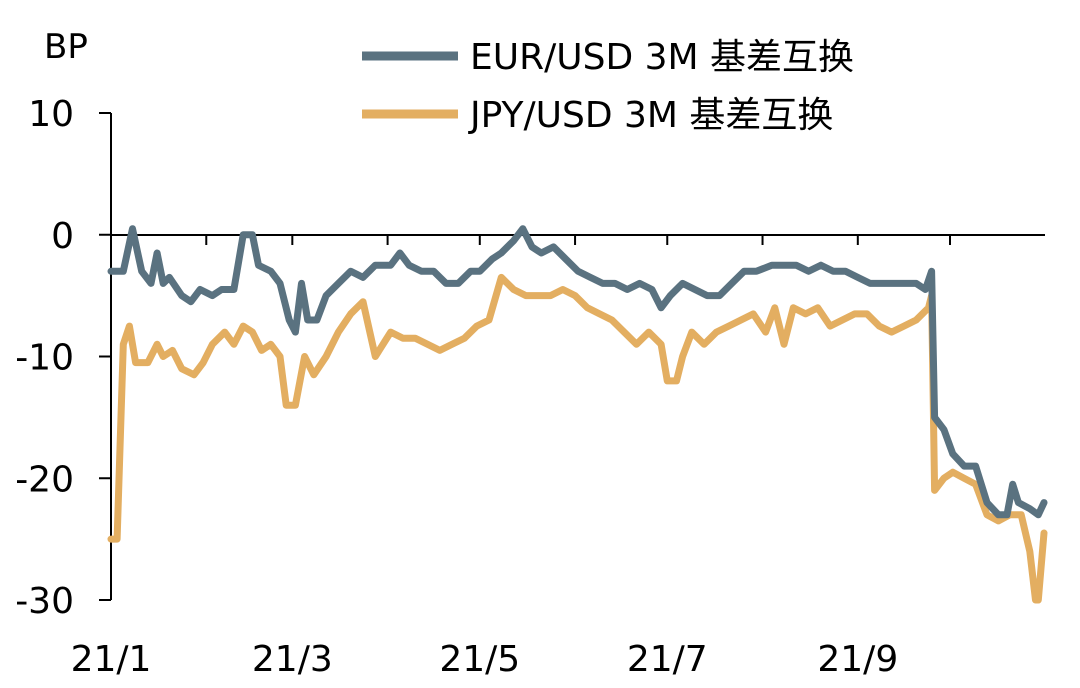 The image size is (1080, 688). I want to click on legend: EUR/USD 3M 基差互换 JPY/USD 3M 基差互换, so click(608, 86).